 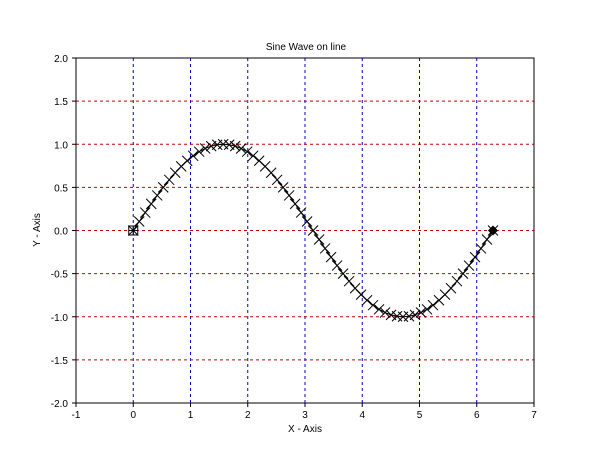 I want to click on x-tick-label: 7, so click(x=534, y=415).